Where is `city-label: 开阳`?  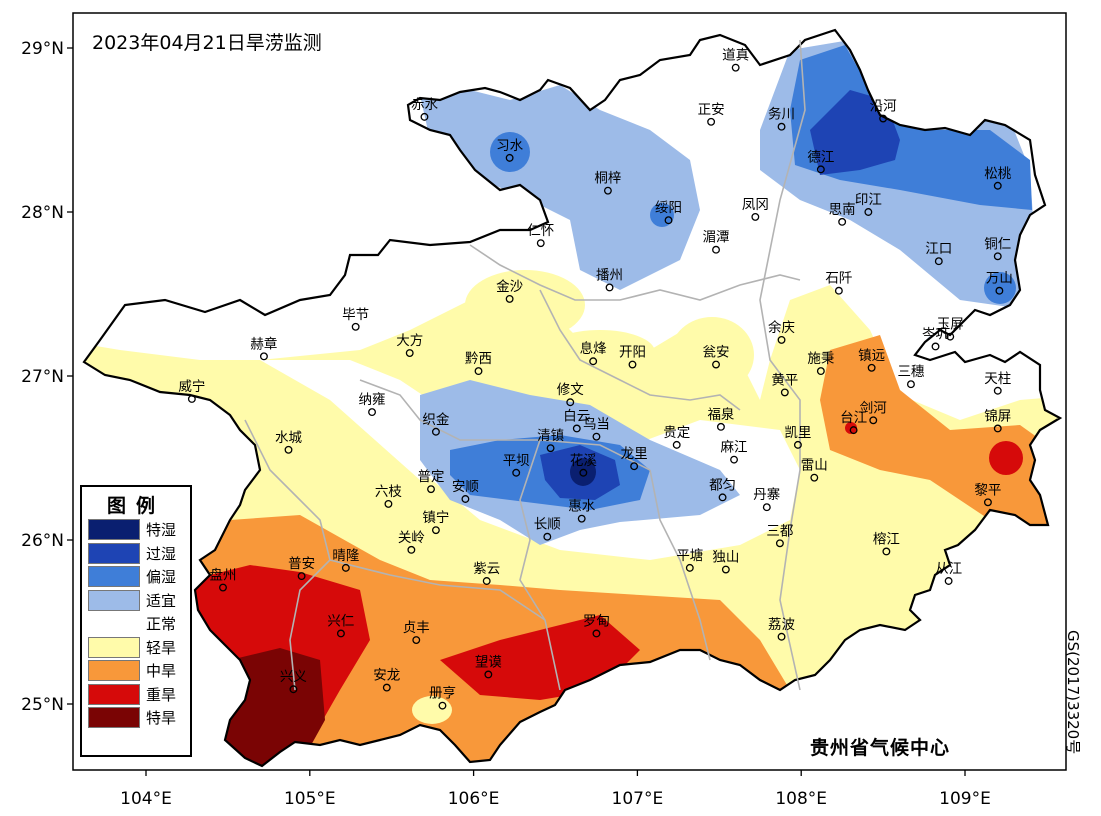
city-label: 开阳 is located at coordinates (632, 353).